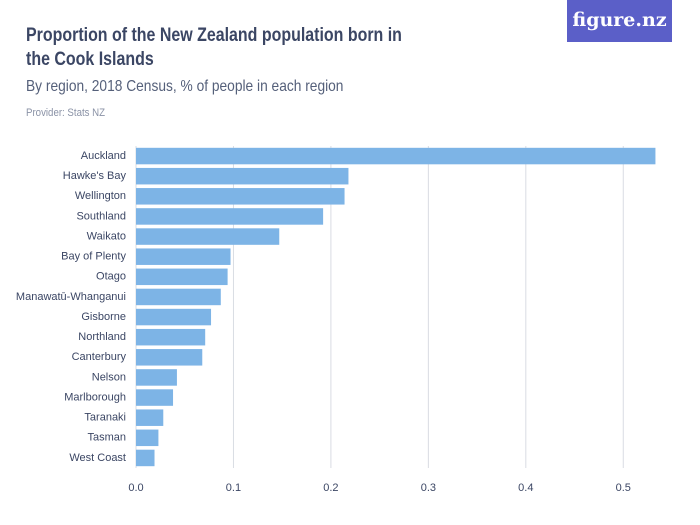 The width and height of the screenshot is (700, 525). What do you see at coordinates (71, 297) in the screenshot?
I see `y-tick-label: Manawatū-Whanganui` at bounding box center [71, 297].